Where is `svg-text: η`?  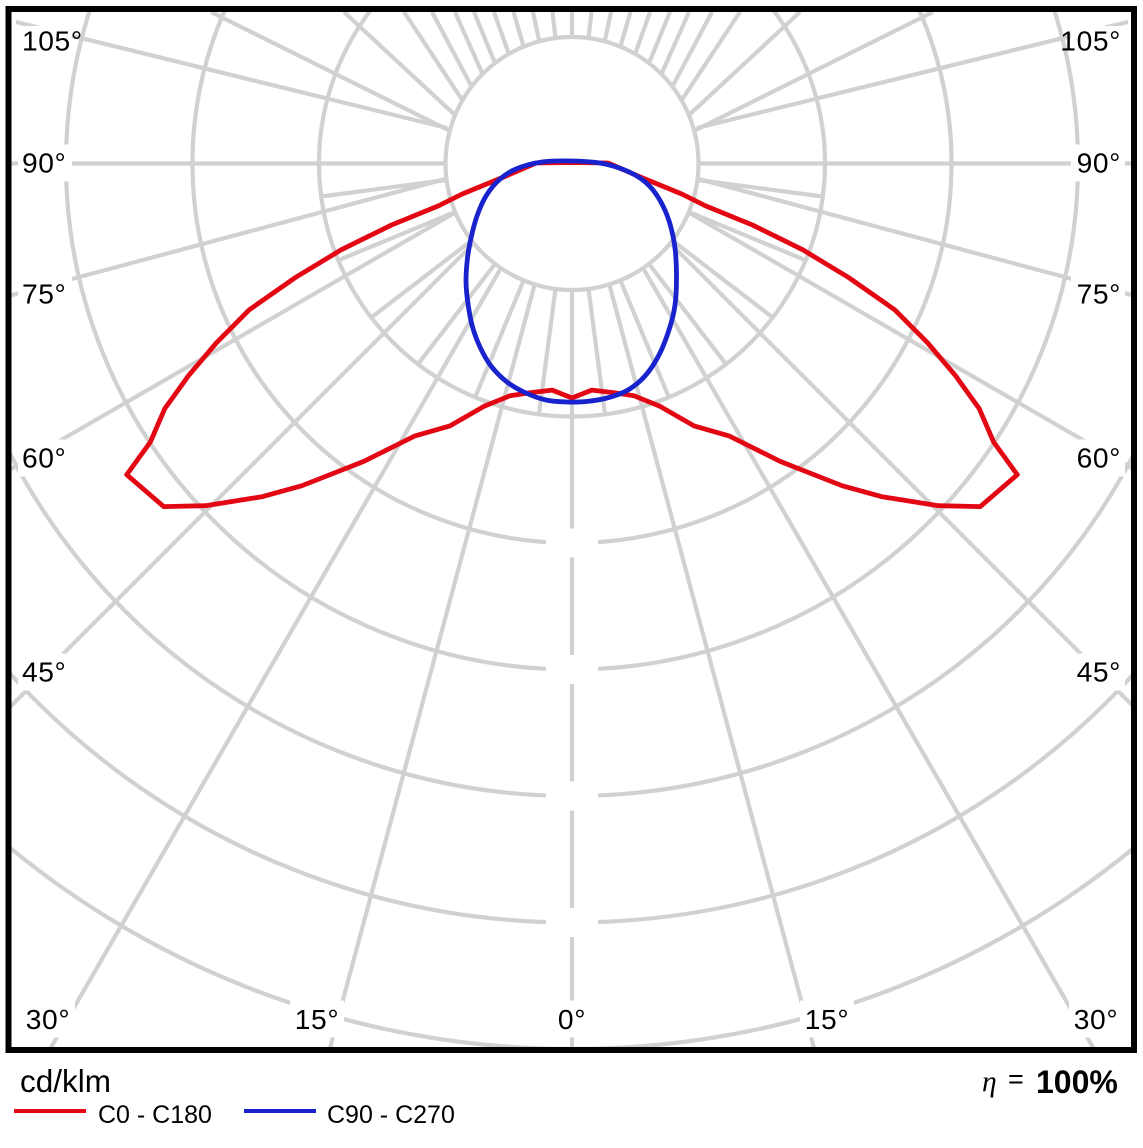 svg-text: η is located at coordinates (989, 1082).